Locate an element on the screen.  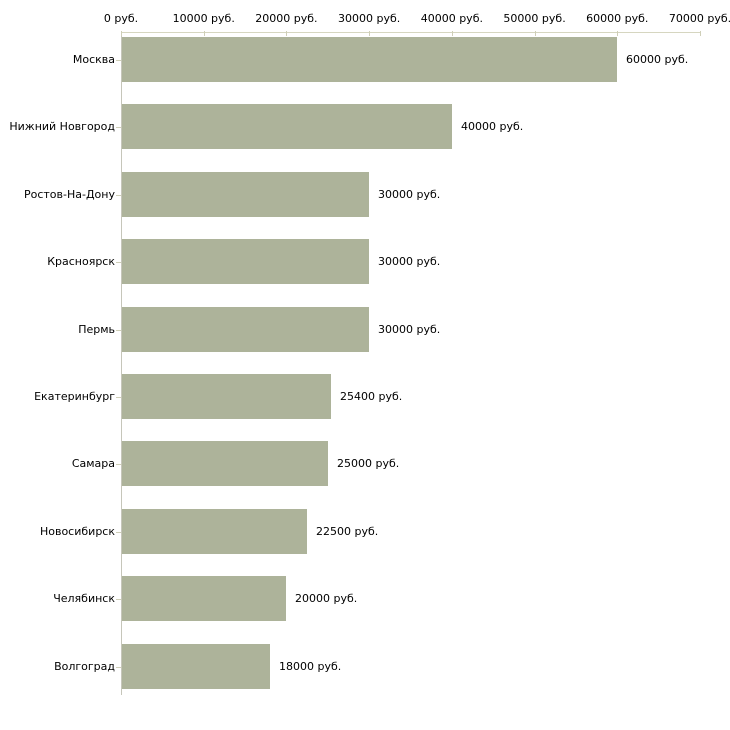
x-tick-label: 0 руб. is located at coordinates (121, 18).